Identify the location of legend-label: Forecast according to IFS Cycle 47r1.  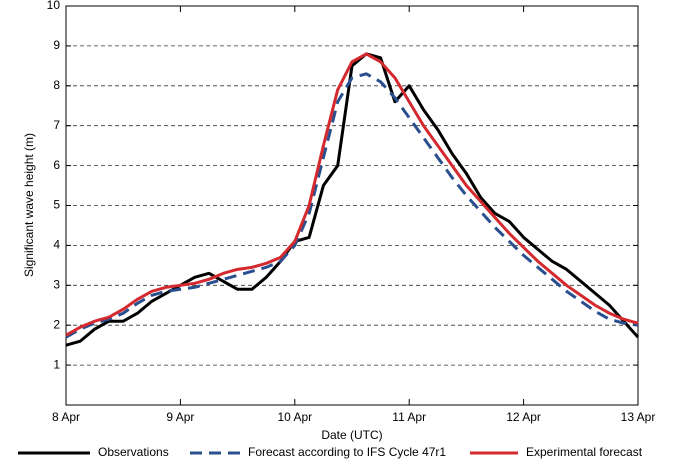
(347, 452).